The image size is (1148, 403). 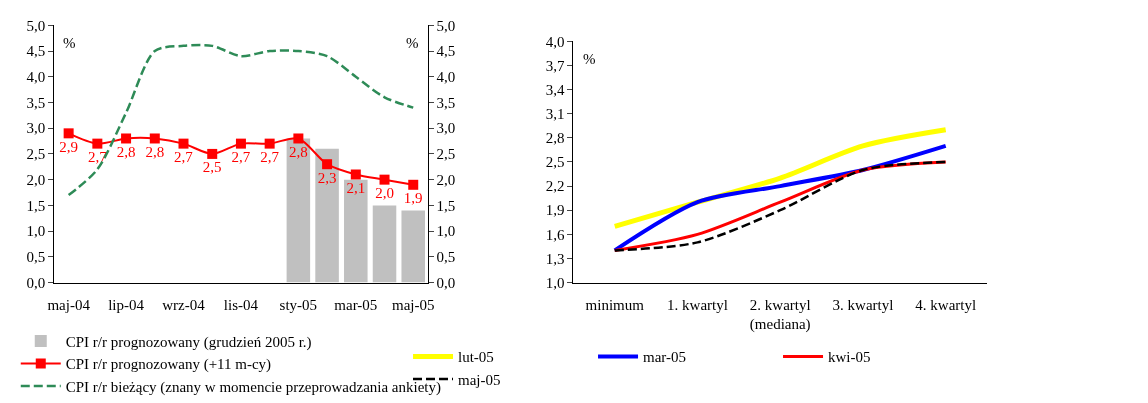 What do you see at coordinates (446, 257) in the screenshot?
I see `y2-tick-label: 0,5` at bounding box center [446, 257].